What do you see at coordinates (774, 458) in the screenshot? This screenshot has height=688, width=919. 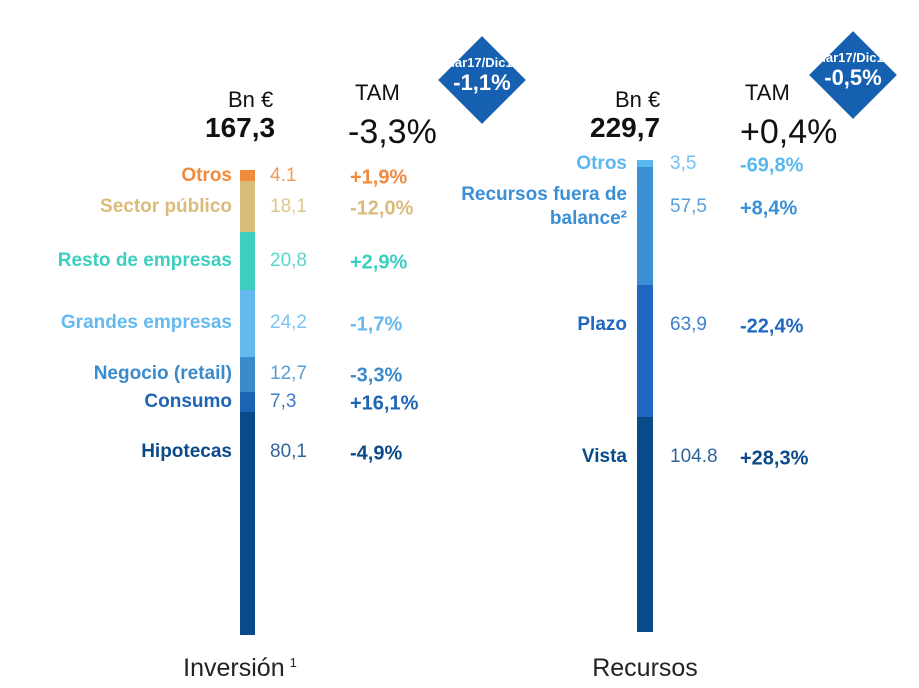 I see `change-label: +28,3%` at bounding box center [774, 458].